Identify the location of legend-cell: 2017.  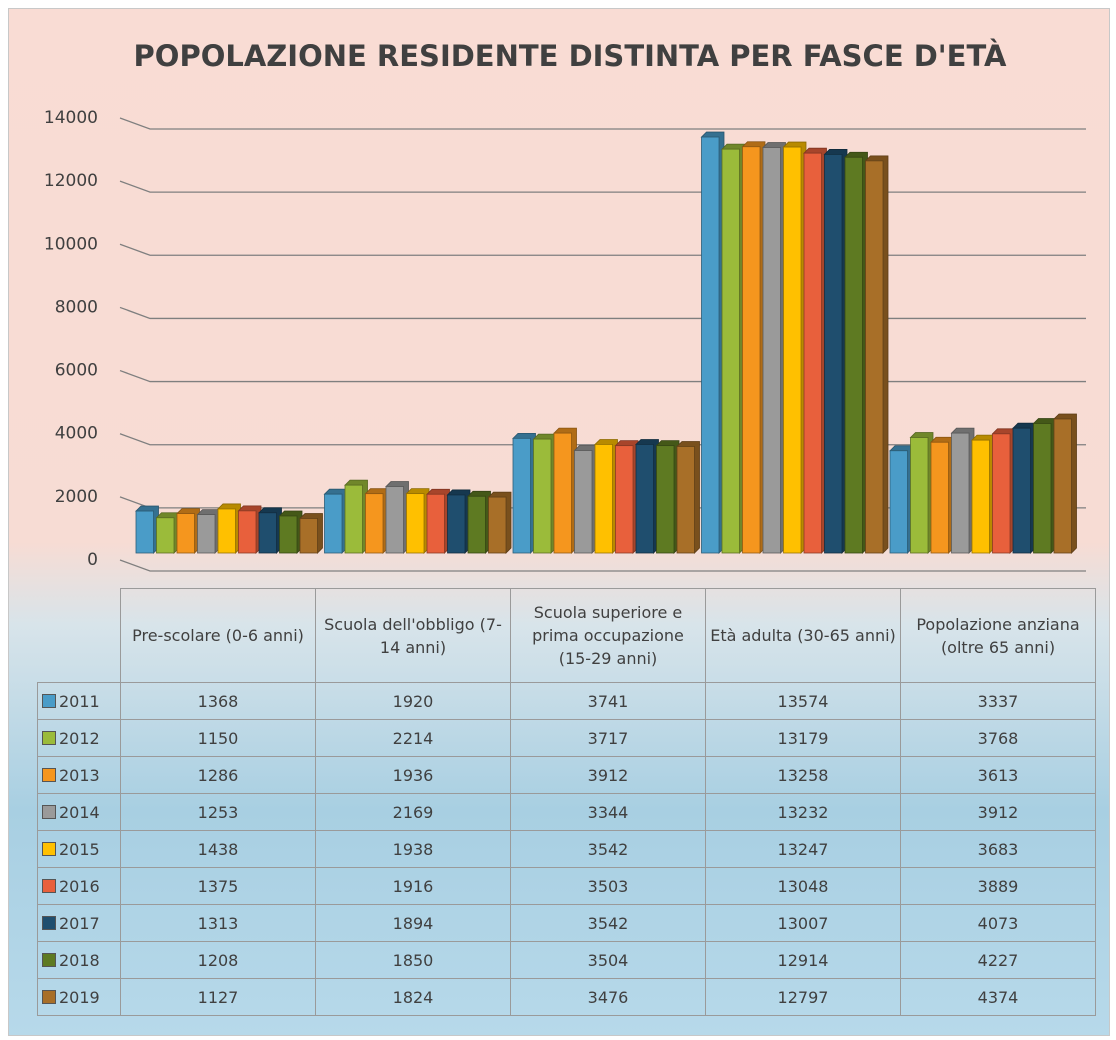
(79, 923).